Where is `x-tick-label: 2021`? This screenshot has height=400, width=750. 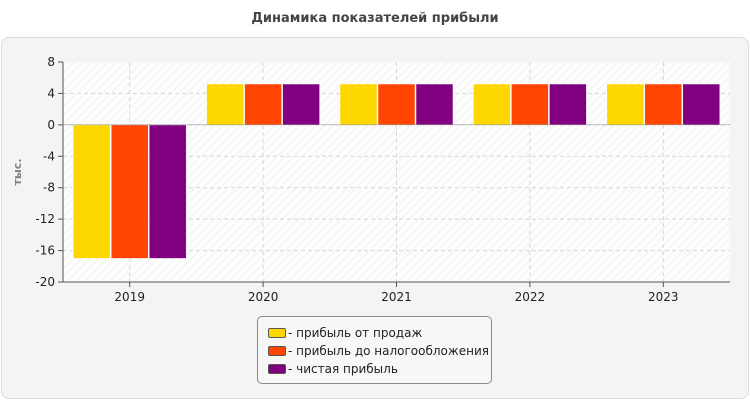
x-tick-label: 2021 is located at coordinates (396, 297).